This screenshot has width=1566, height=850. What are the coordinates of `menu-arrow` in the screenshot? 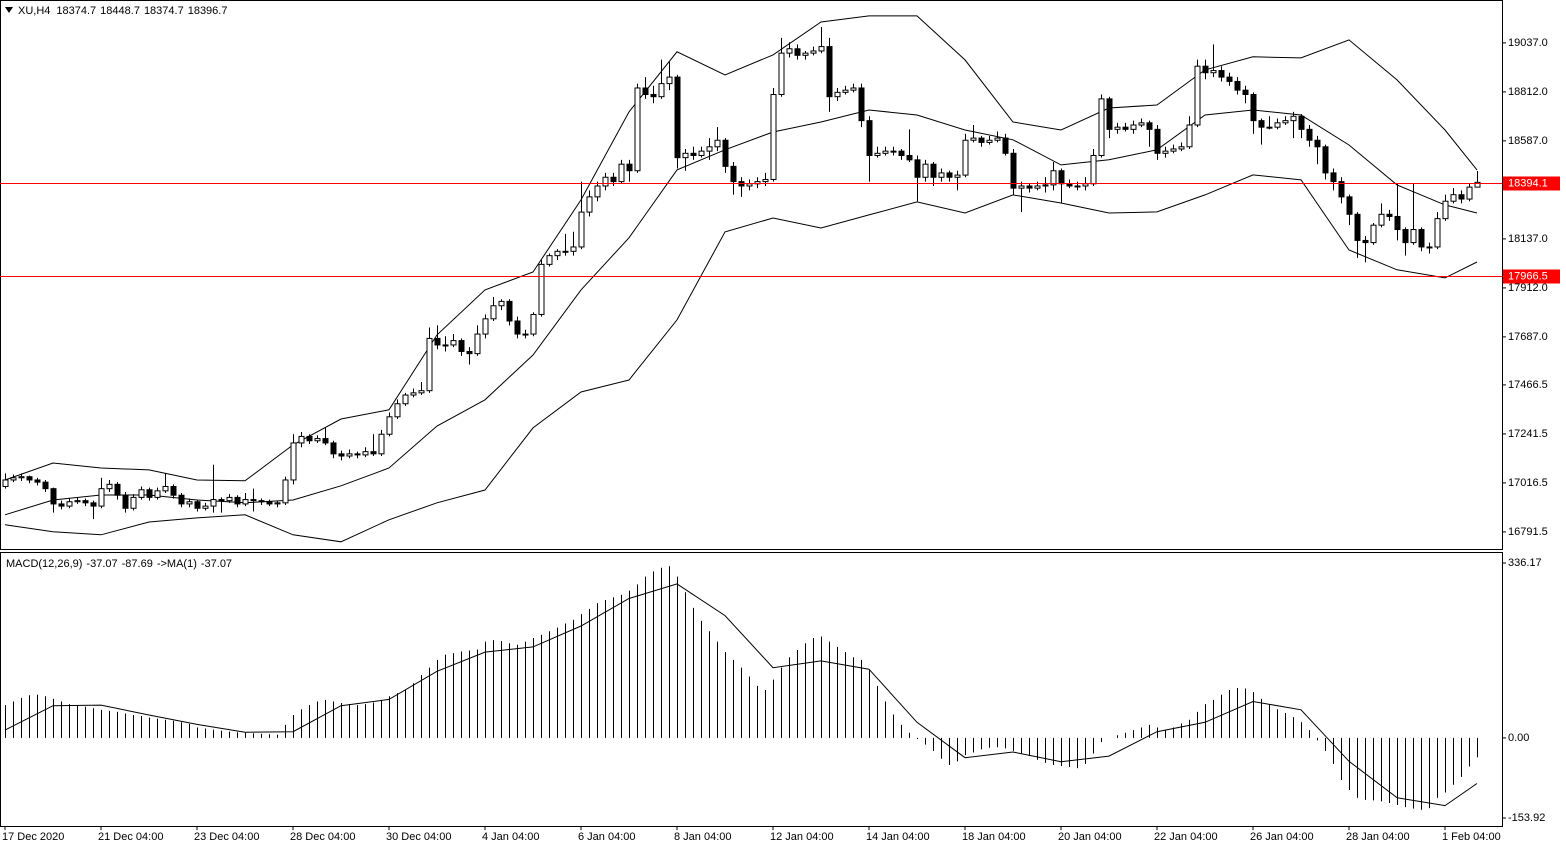 It's located at (9, 10).